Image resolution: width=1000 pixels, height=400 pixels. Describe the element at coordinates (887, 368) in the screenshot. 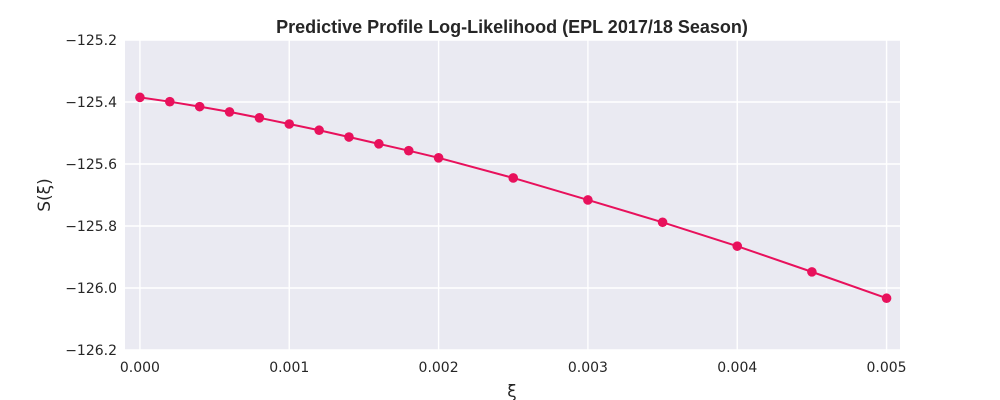

I see `x-tick-label: 0.005` at that location.